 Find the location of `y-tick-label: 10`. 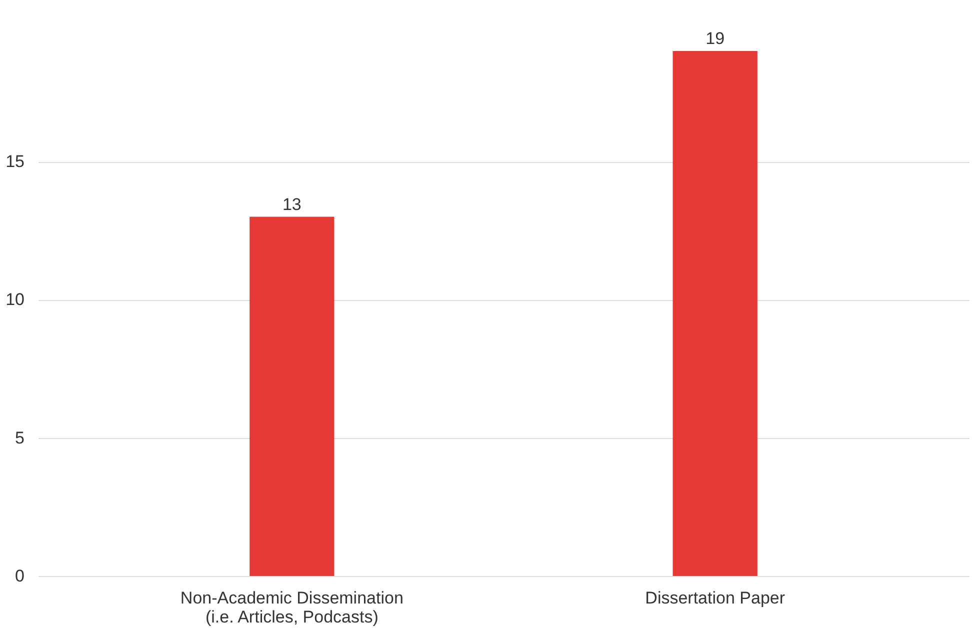

y-tick-label: 10 is located at coordinates (15, 300).